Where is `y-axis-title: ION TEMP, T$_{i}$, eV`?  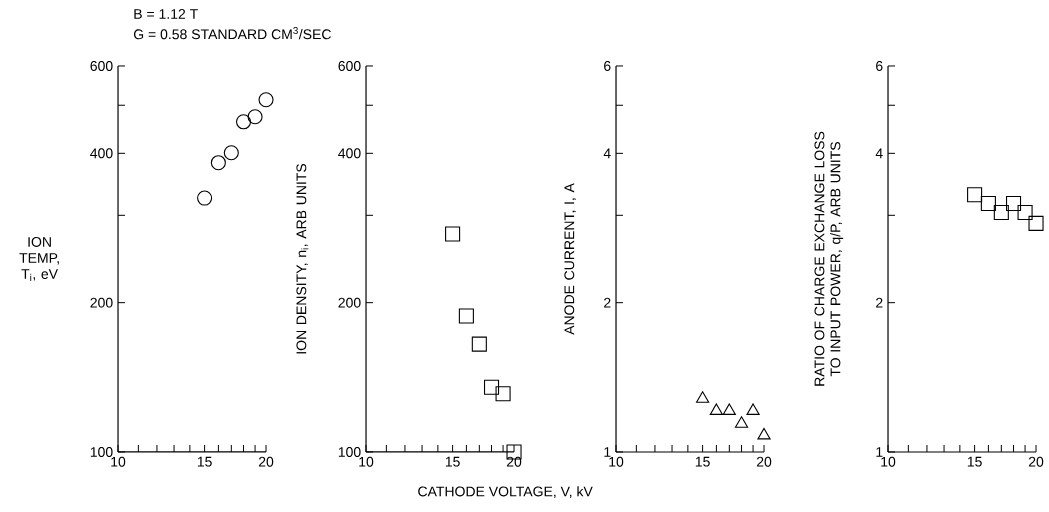 y-axis-title: ION TEMP, T$_{i}$, eV is located at coordinates (39, 259).